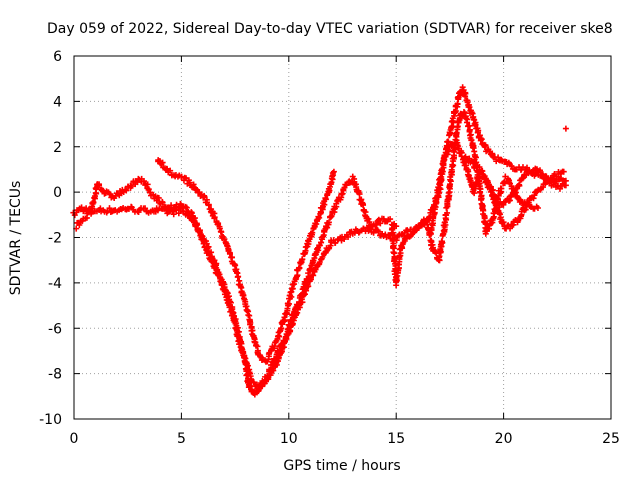 This screenshot has height=480, width=640. What do you see at coordinates (289, 439) in the screenshot?
I see `x-tick-label: 10` at bounding box center [289, 439].